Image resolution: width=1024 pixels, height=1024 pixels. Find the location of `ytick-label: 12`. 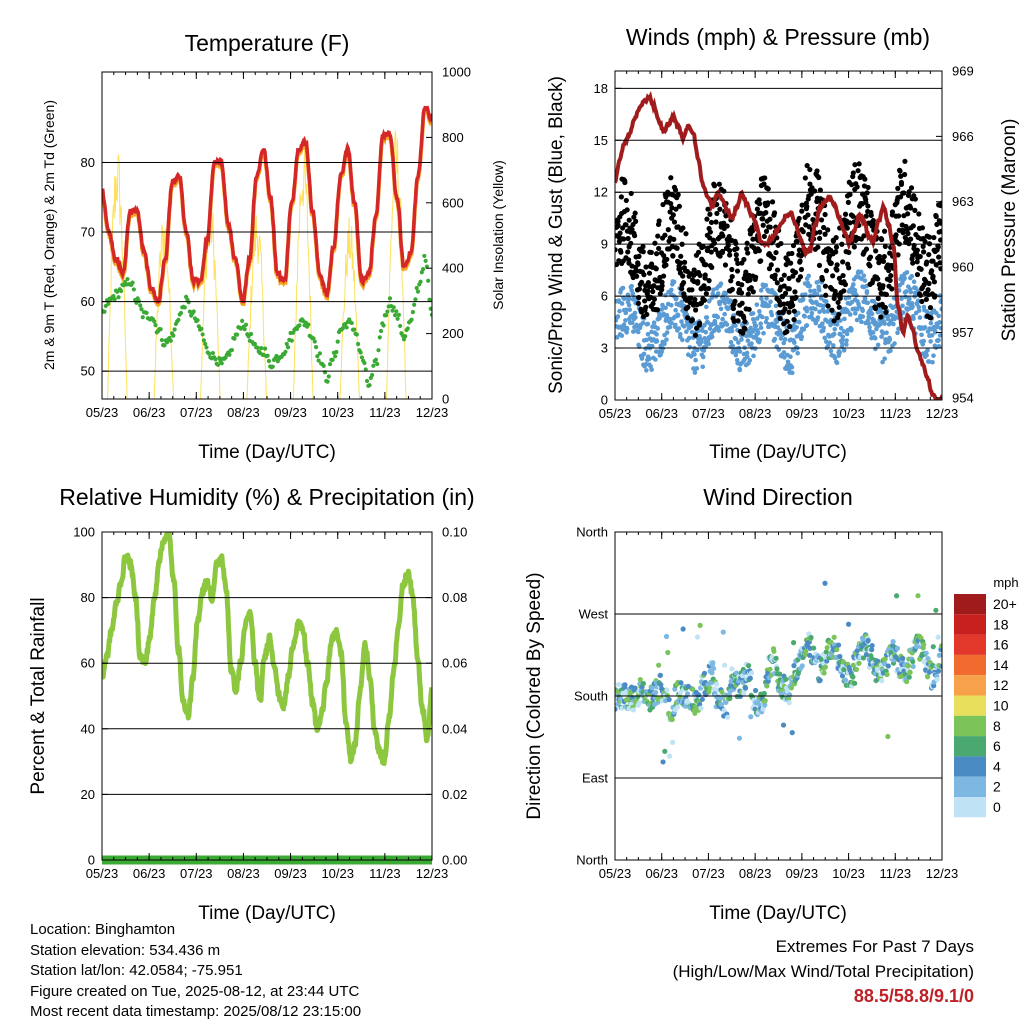

ytick-label: 12 is located at coordinates (601, 192).